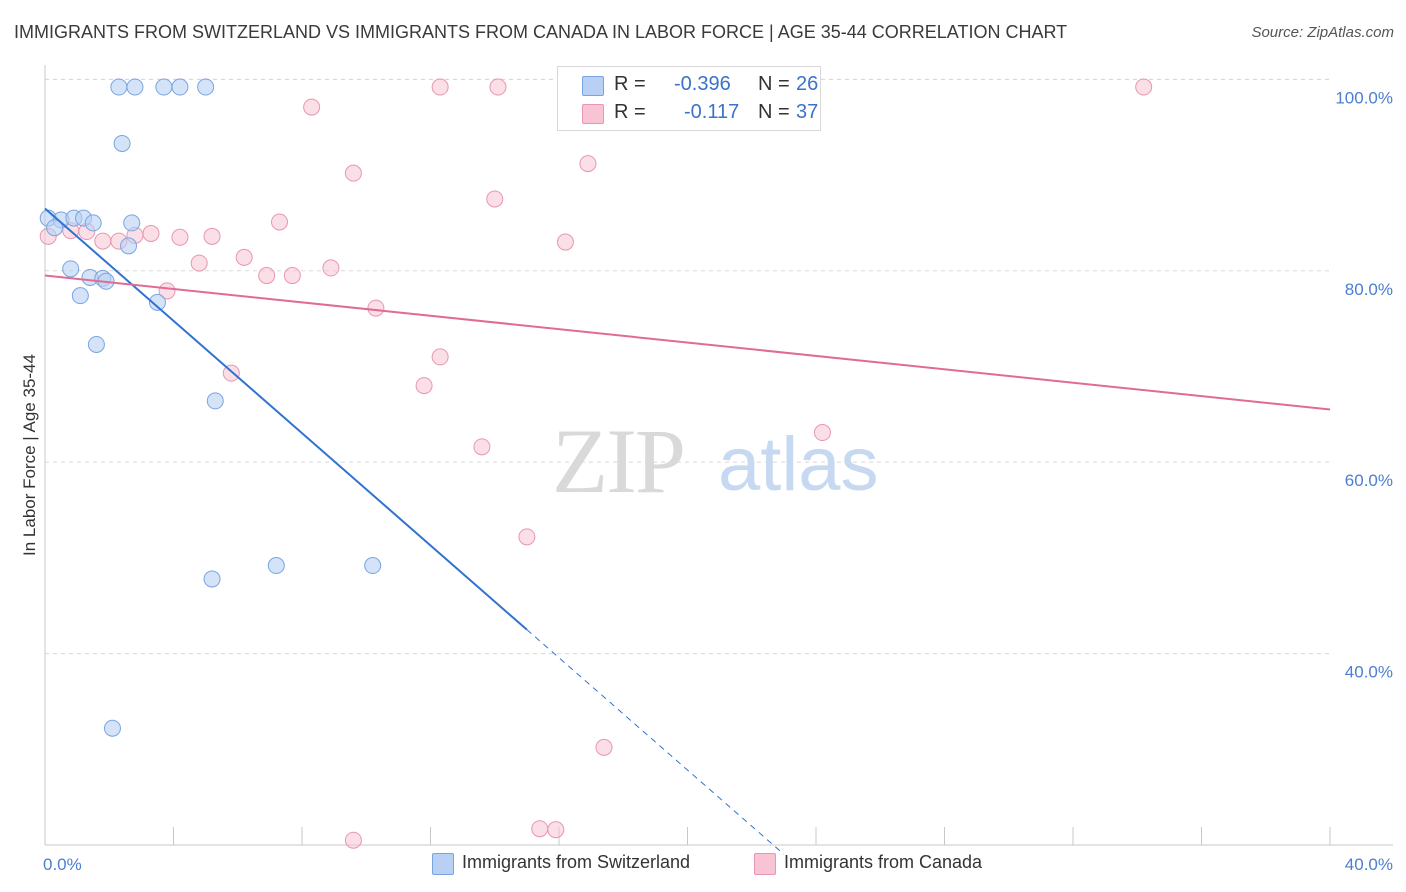 The image size is (1406, 892). Describe the element at coordinates (1369, 864) in the screenshot. I see `x-tick-label: 40.0%` at that location.